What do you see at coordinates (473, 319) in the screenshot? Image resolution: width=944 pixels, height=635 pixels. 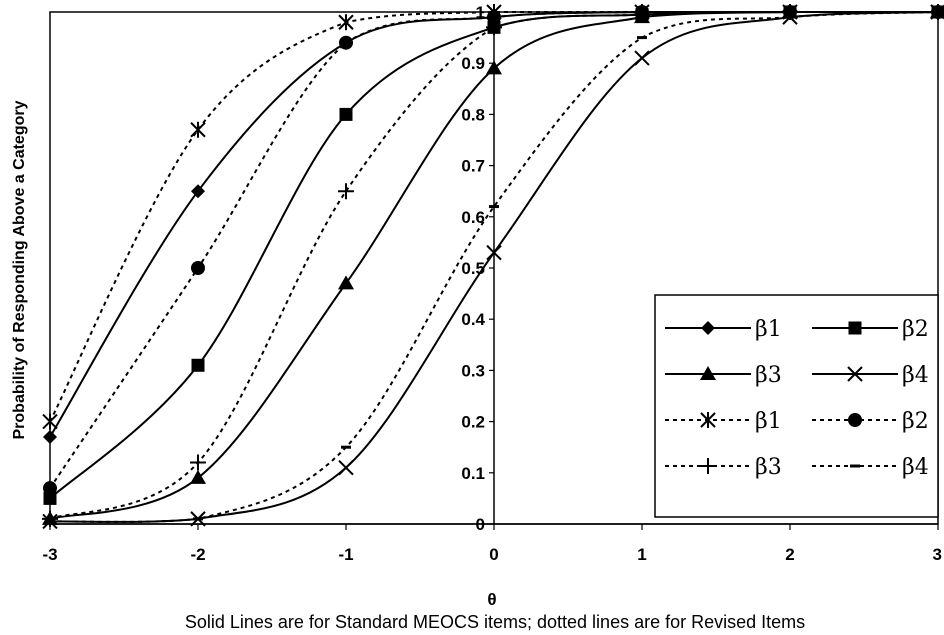 I see `y-tick-label: 0.4` at bounding box center [473, 319].